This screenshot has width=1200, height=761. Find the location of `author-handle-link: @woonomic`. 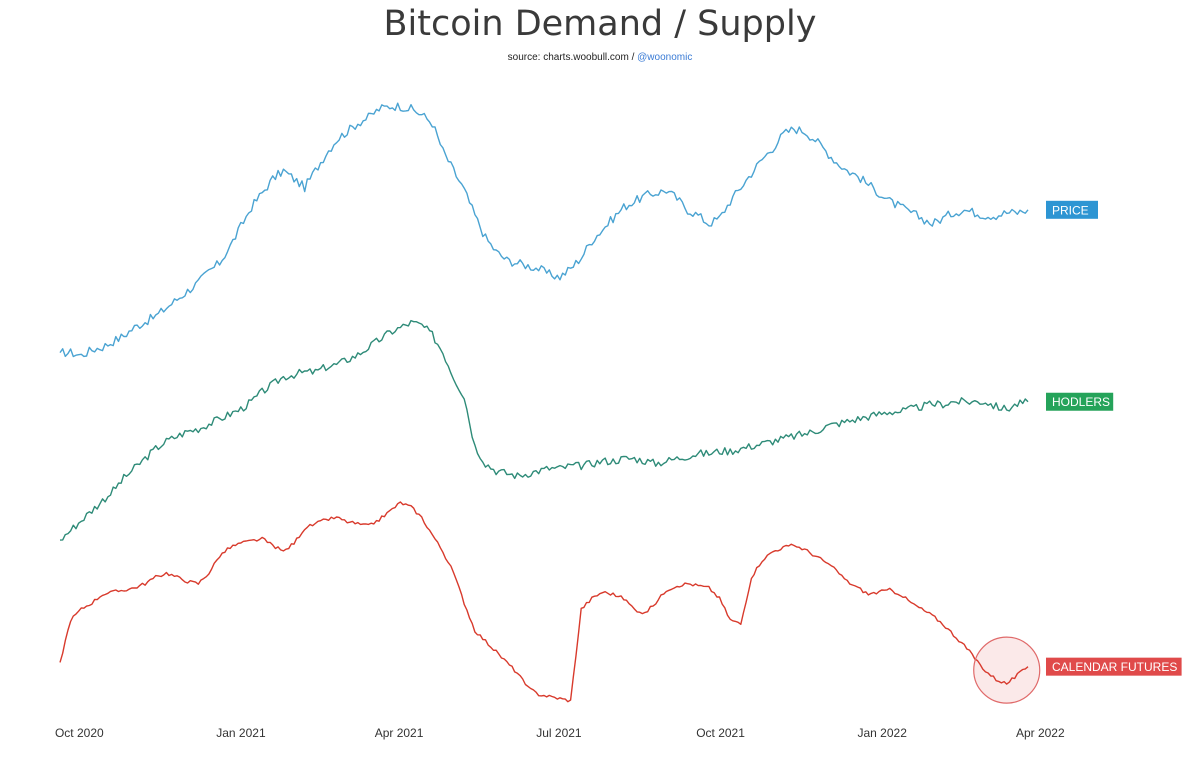

author-handle-link: @woonomic is located at coordinates (665, 57).